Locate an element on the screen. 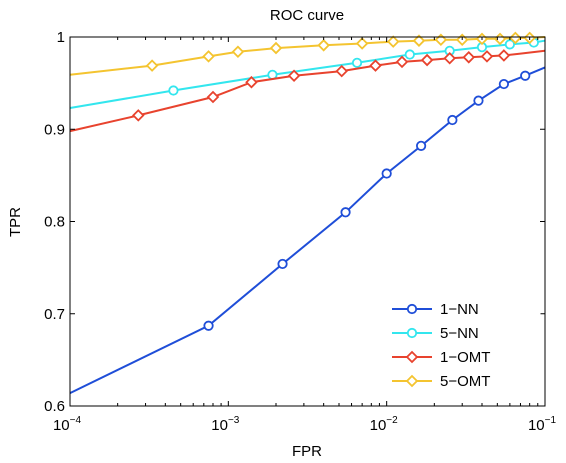 The height and width of the screenshot is (463, 566). x-tick-label: 10⁻¹ is located at coordinates (542, 424).